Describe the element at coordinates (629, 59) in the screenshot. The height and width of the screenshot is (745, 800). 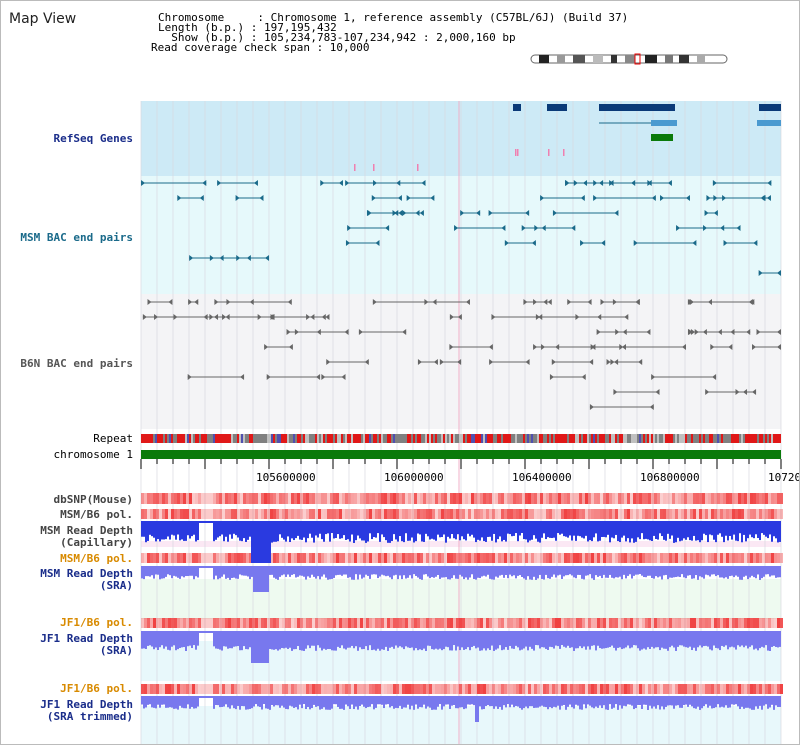
I see `chromosome-ideogram` at that location.